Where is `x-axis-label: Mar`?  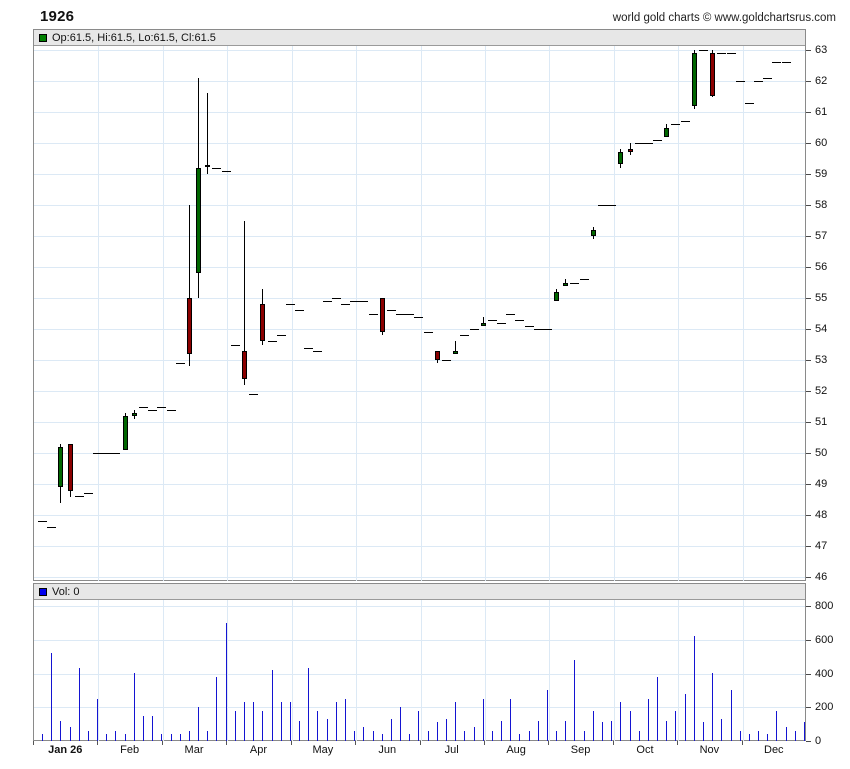 x-axis-label: Mar is located at coordinates (194, 750).